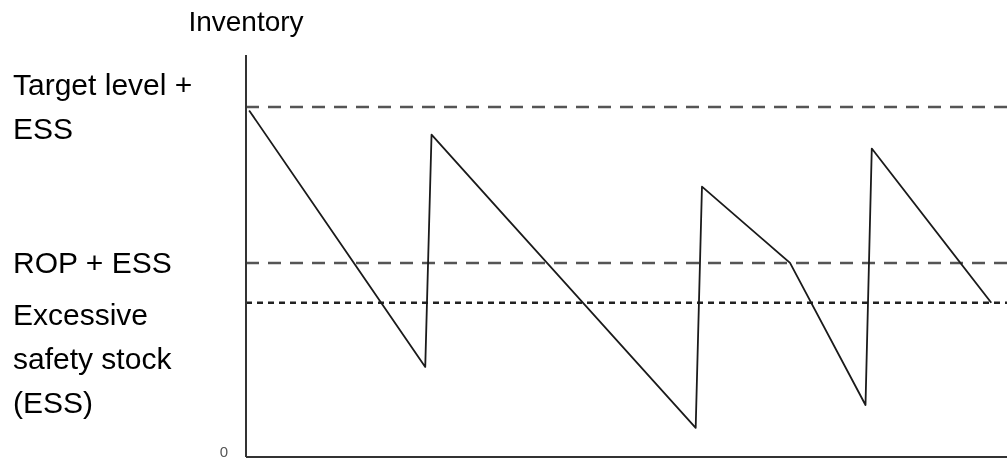  Describe the element at coordinates (92, 358) in the screenshot. I see `ref-line-label: Excessive safety stock (ESS)` at that location.